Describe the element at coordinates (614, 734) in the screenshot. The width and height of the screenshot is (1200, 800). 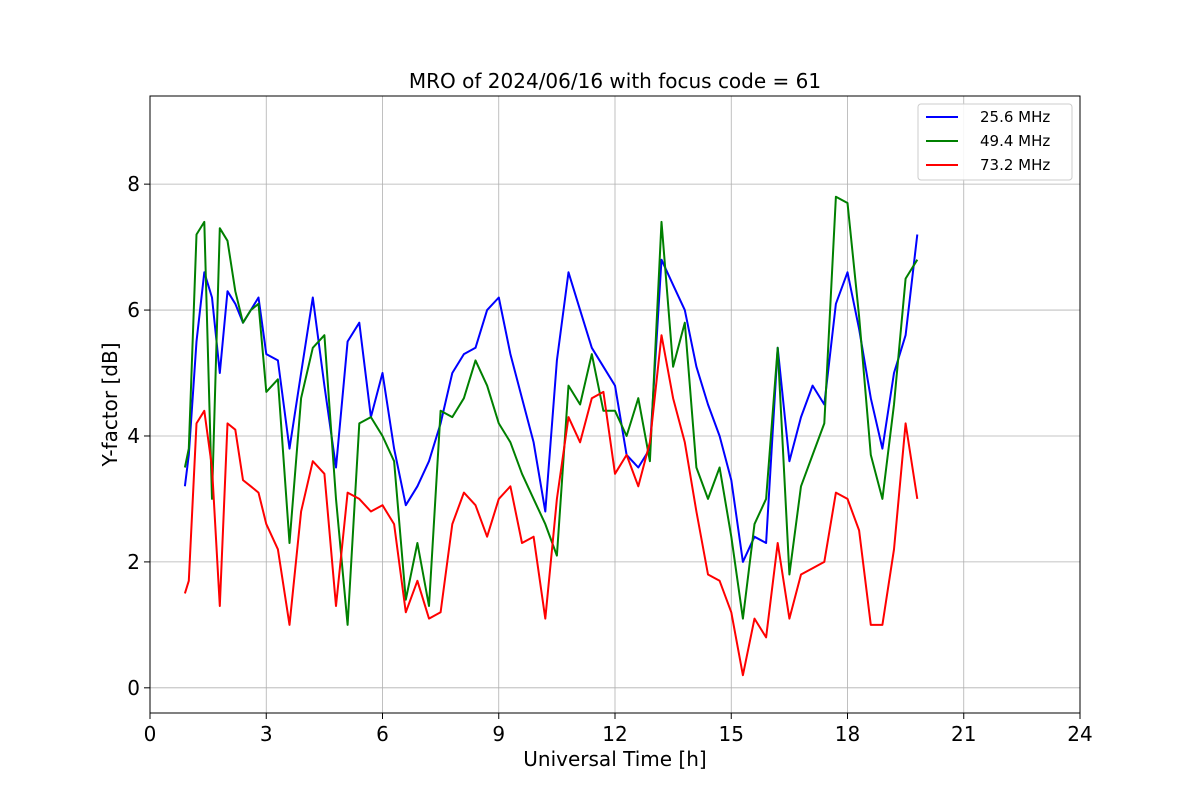
I see `x-tick-label: 12` at that location.